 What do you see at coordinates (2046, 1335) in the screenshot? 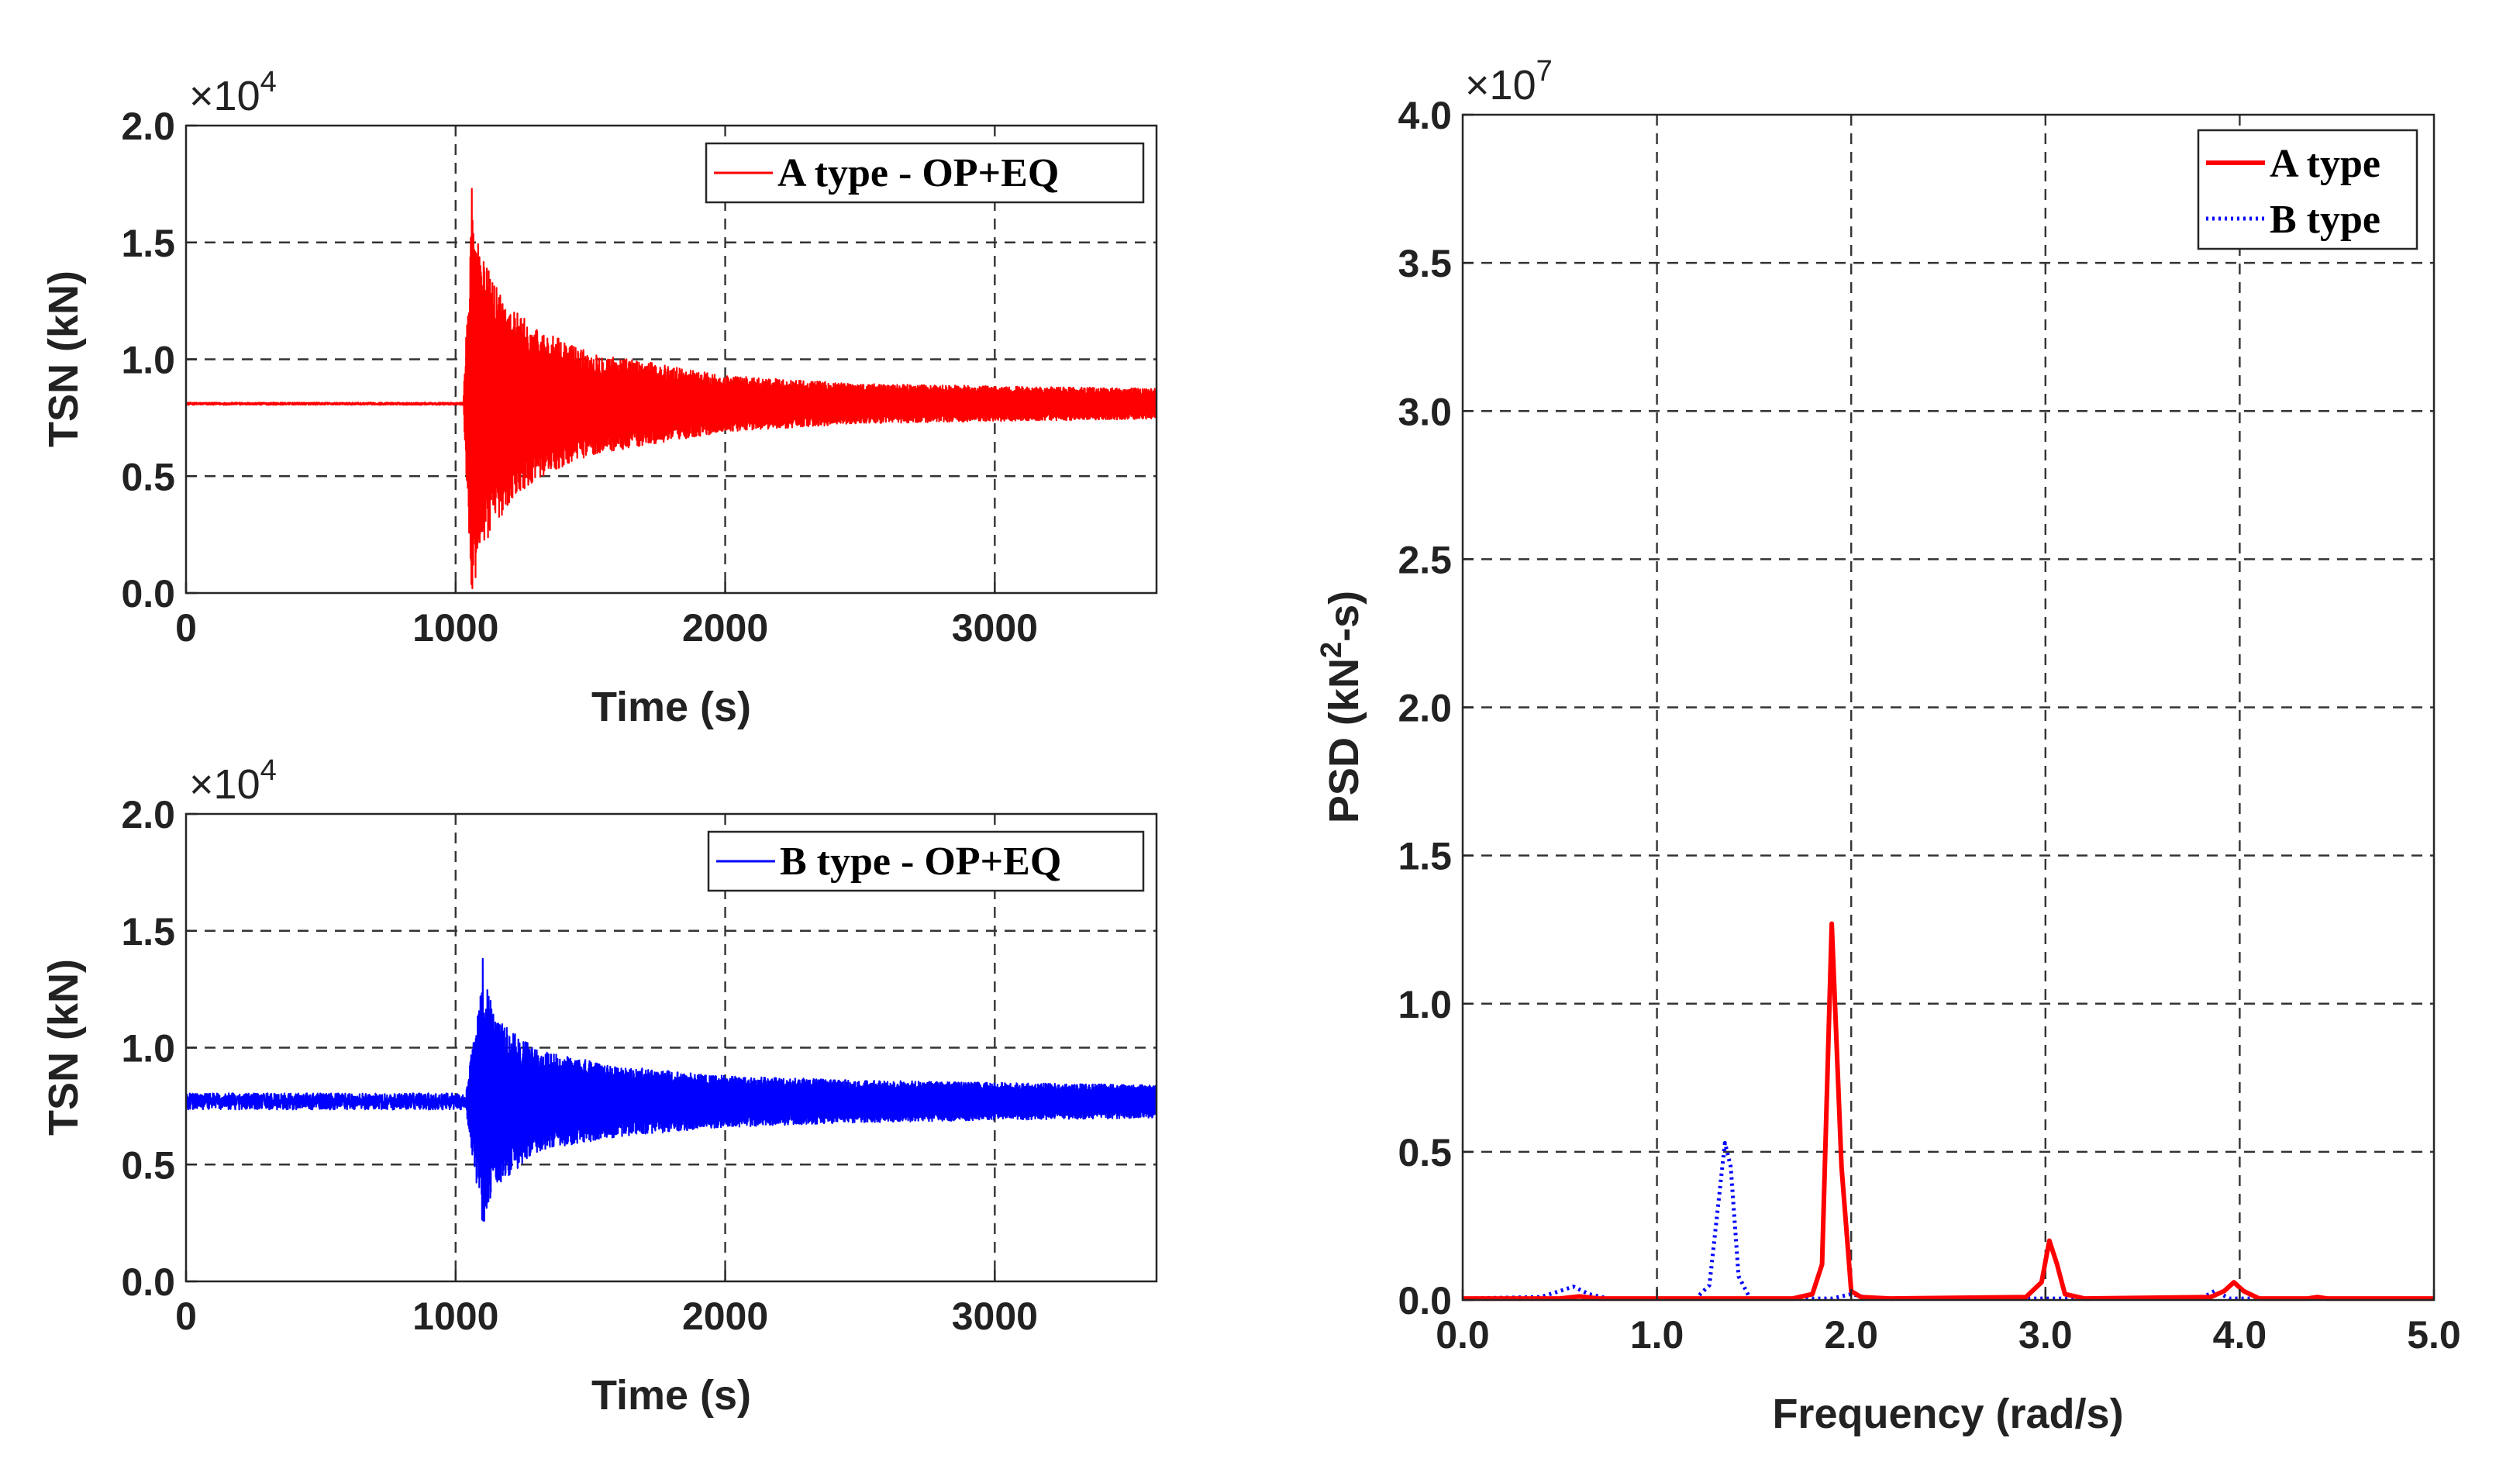
I see `x-tick-label: 3.0` at bounding box center [2046, 1335].